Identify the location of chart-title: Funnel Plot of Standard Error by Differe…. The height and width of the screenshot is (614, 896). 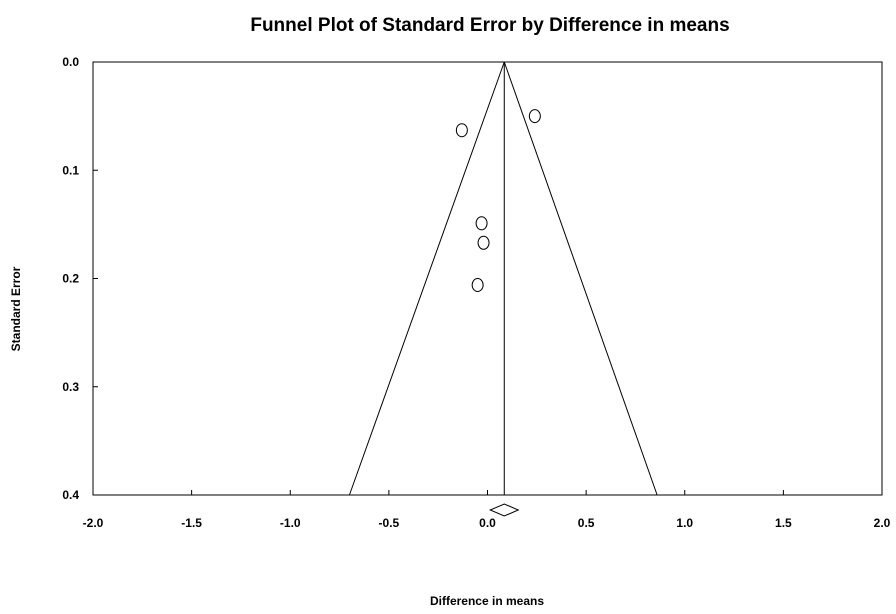
(489, 25).